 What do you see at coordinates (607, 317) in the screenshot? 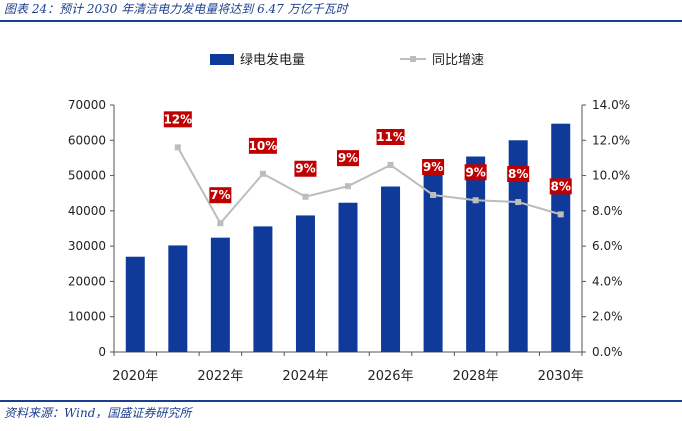
I see `right-tick-label: 2.0%` at bounding box center [607, 317].